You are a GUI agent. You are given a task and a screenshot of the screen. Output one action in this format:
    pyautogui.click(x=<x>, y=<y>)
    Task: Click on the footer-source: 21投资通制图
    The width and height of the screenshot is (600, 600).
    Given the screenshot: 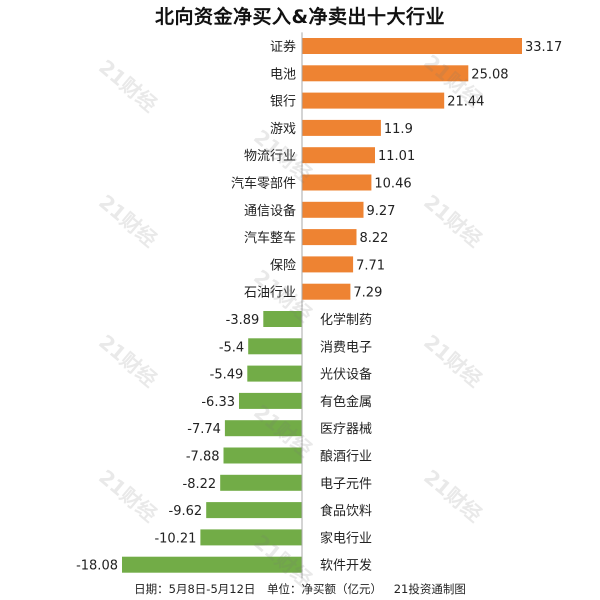 What is the action you would take?
    pyautogui.click(x=429, y=589)
    